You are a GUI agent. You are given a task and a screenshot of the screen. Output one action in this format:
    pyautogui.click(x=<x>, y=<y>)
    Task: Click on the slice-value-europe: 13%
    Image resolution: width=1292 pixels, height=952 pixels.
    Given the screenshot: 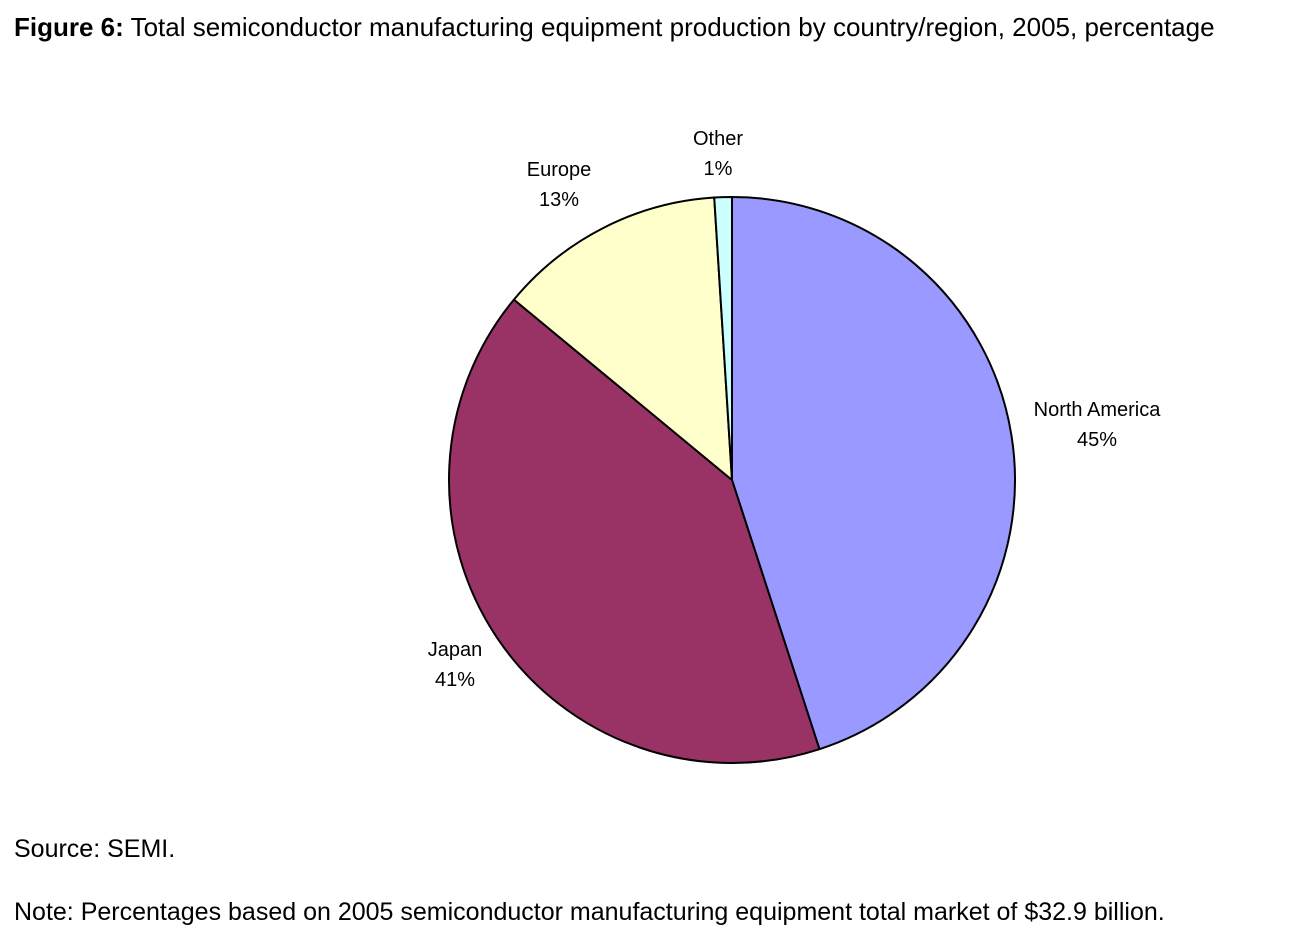 What is the action you would take?
    pyautogui.click(x=559, y=200)
    